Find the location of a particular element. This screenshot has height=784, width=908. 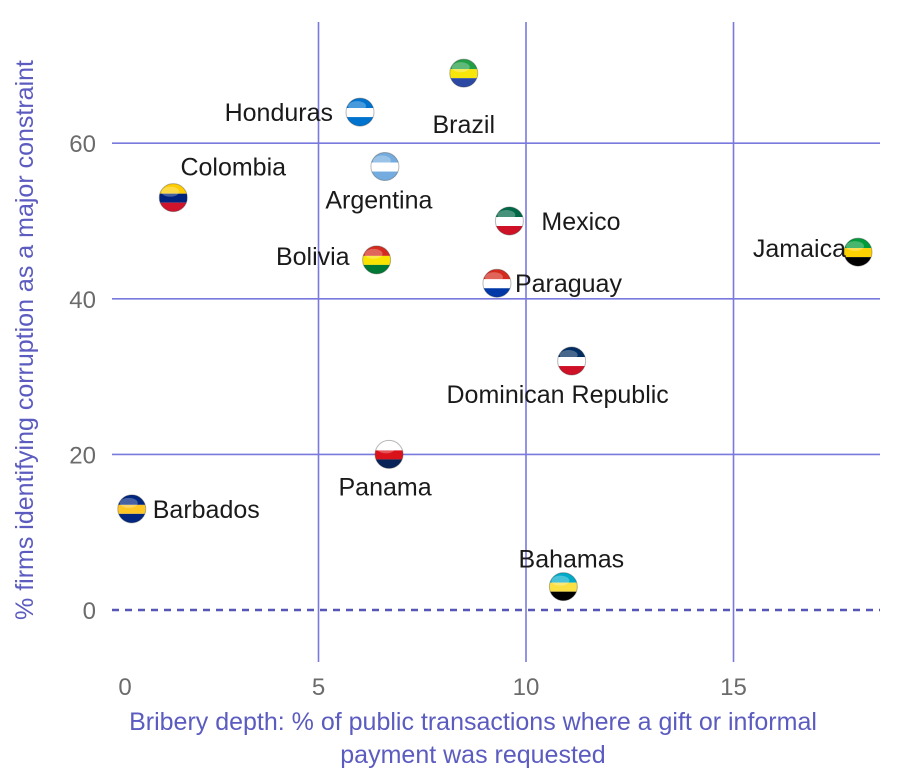

point-label: Brazil is located at coordinates (463, 125).